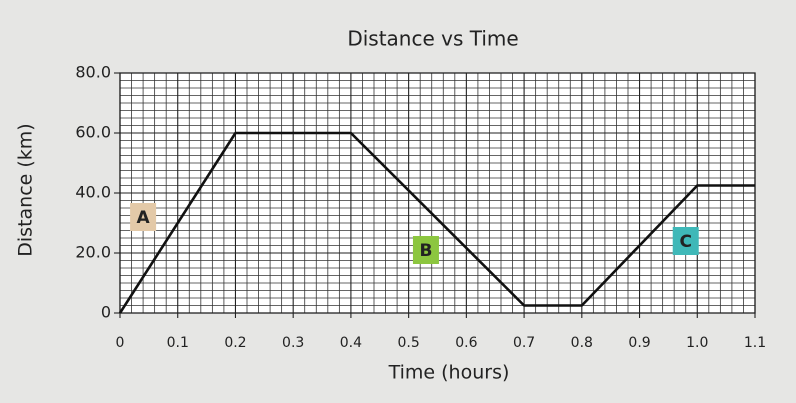 The image size is (796, 403). What do you see at coordinates (351, 343) in the screenshot?
I see `x-tick-label: 0.4` at bounding box center [351, 343].